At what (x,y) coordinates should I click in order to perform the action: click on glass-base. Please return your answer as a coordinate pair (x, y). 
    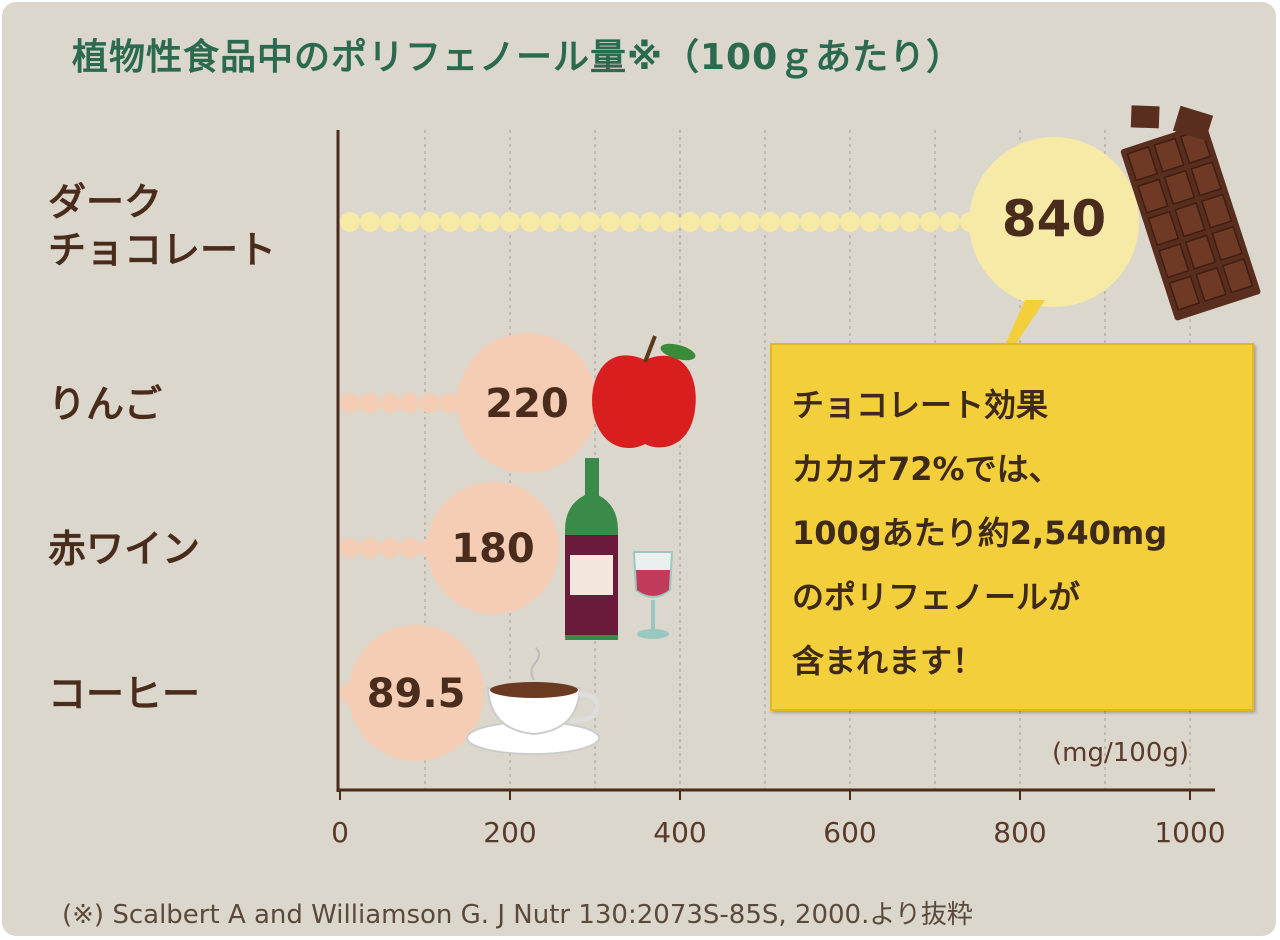
    Looking at the image, I should click on (653, 634).